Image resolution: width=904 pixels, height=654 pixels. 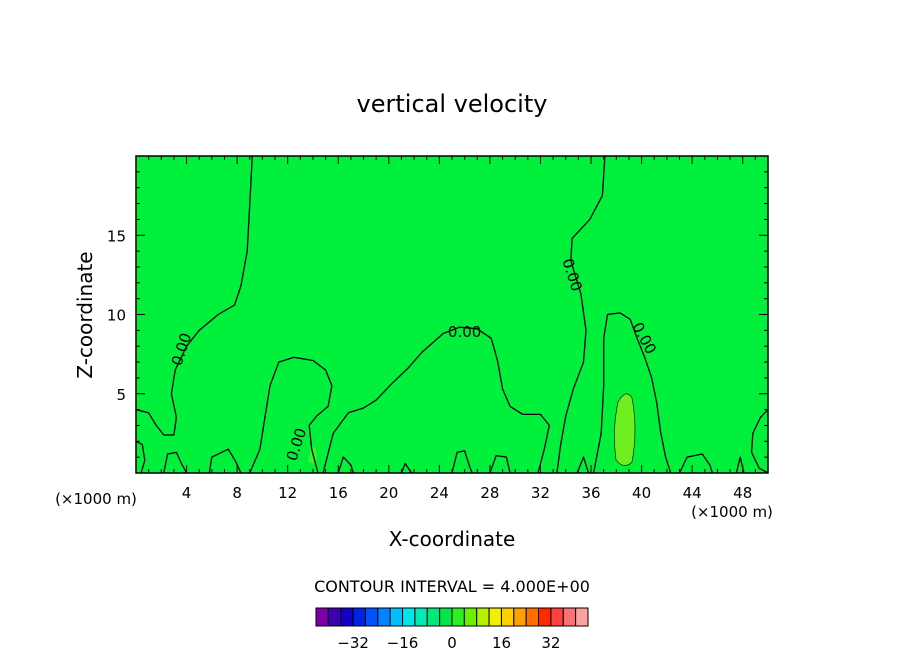 I want to click on colorbar-tick-labels: −32 −16 0 16 32, so click(x=448, y=643).